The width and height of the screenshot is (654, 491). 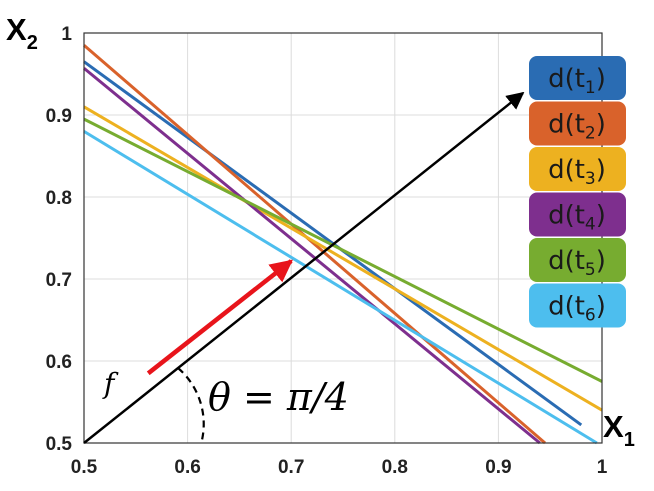 What do you see at coordinates (291, 467) in the screenshot?
I see `x-tick-label-2: 0.7` at bounding box center [291, 467].